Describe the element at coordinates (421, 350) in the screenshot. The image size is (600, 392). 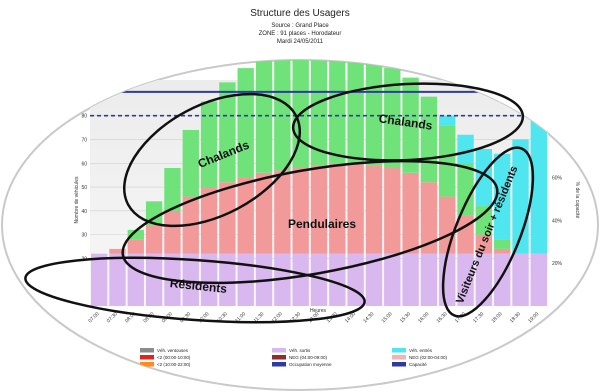
I see `legend-label: Véh. entrés` at that location.